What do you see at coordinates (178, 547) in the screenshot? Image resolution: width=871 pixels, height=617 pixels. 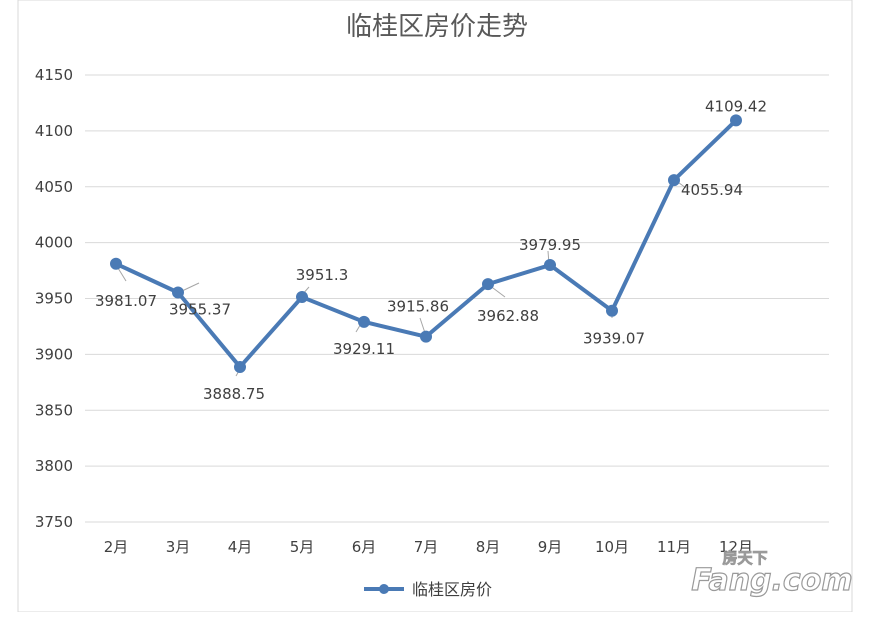 I see `x-tick-label: 3月` at bounding box center [178, 547].